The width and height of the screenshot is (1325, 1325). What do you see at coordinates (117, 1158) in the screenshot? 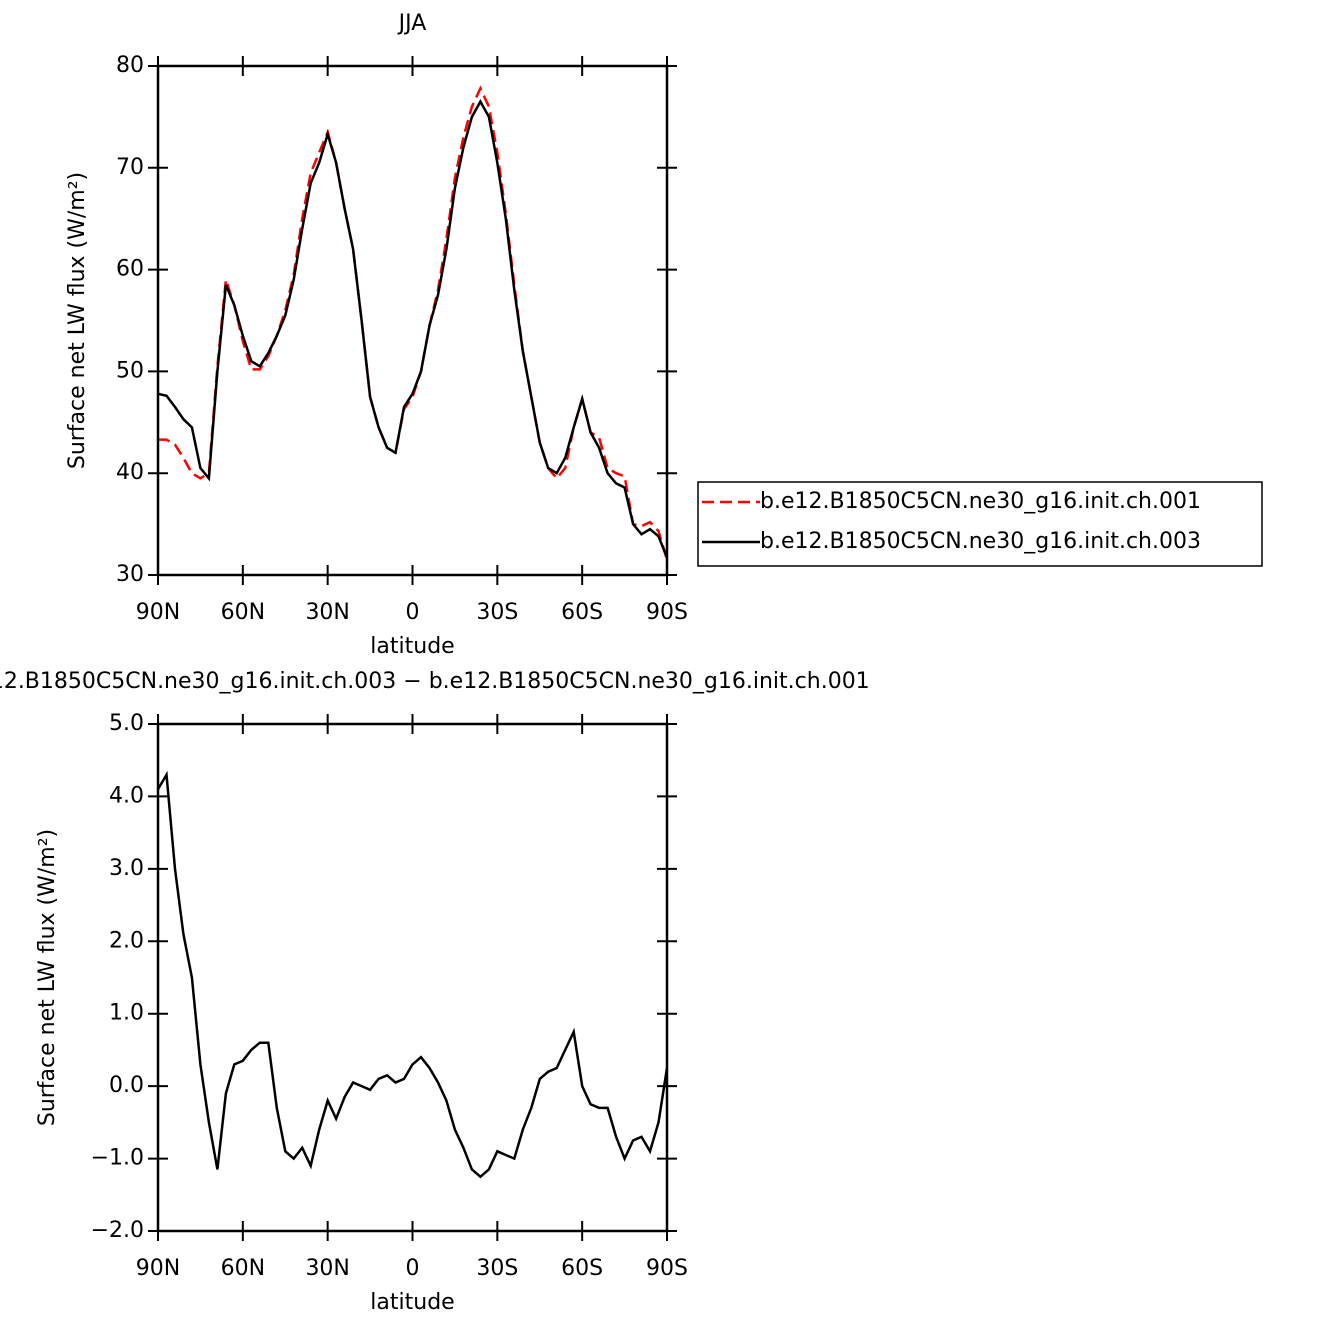
I see `y-tick-label: −1.0` at bounding box center [117, 1158].